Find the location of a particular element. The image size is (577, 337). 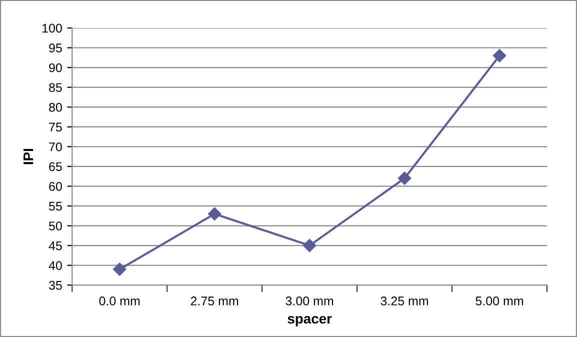

y-tick-label: 60 is located at coordinates (55, 186).